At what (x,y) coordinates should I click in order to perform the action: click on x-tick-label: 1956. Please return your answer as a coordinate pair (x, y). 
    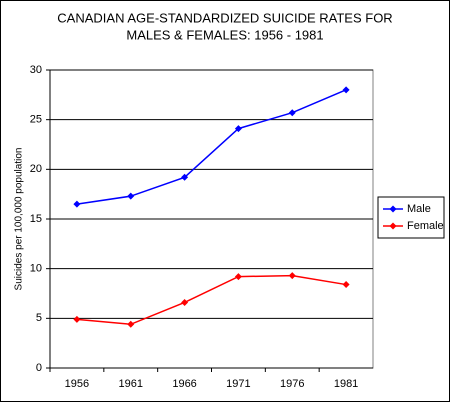
    Looking at the image, I should click on (77, 384).